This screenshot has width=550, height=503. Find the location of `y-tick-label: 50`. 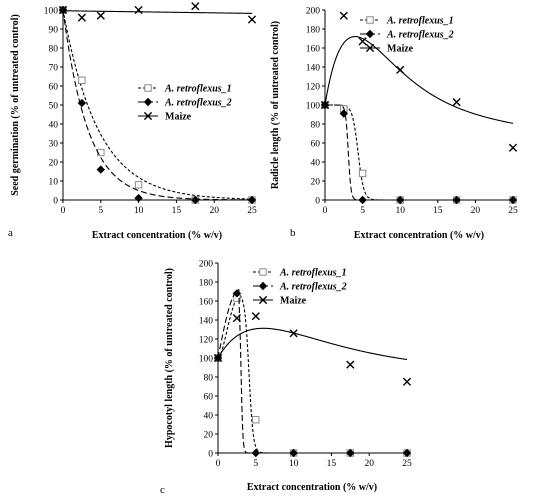

y-tick-label: 50 is located at coordinates (54, 106).